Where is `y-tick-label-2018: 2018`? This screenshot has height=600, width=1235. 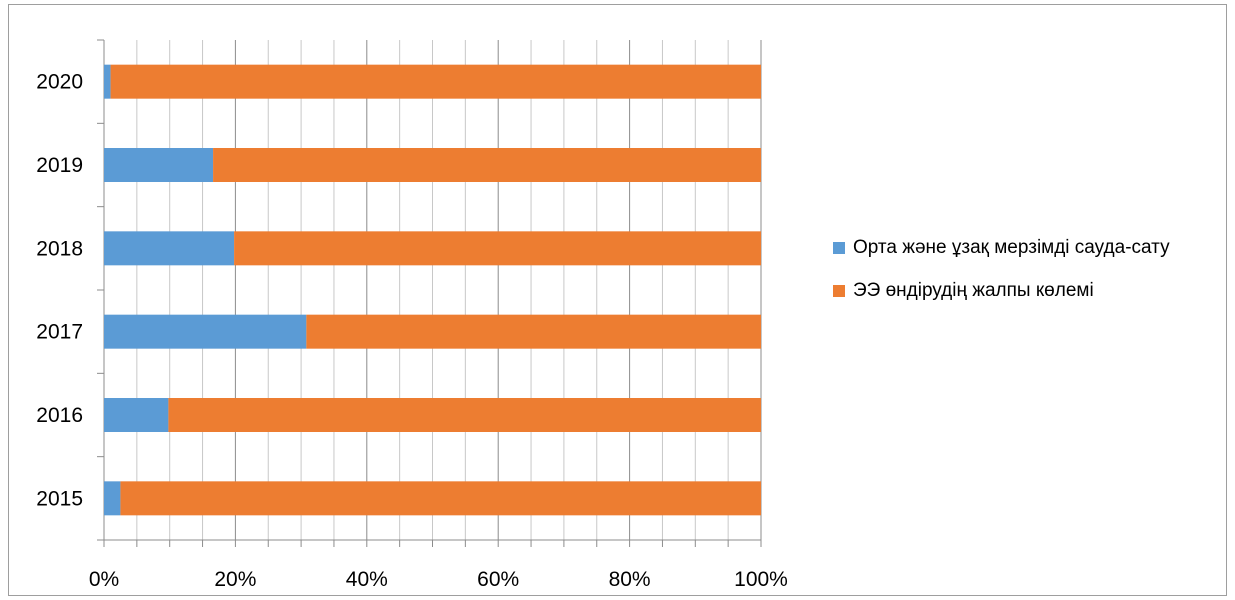 y-tick-label-2018: 2018 is located at coordinates (59, 248).